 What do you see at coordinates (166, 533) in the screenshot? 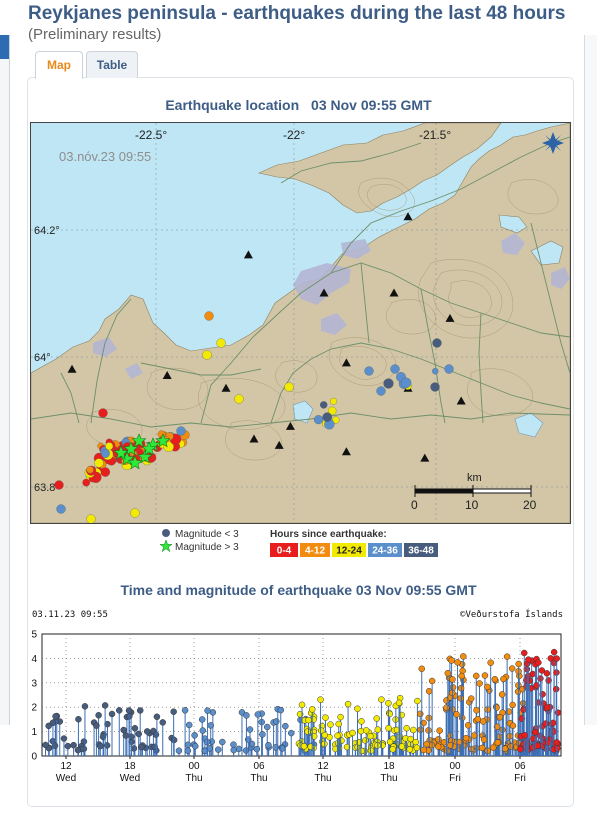
I see `legend-circle-icon` at bounding box center [166, 533].